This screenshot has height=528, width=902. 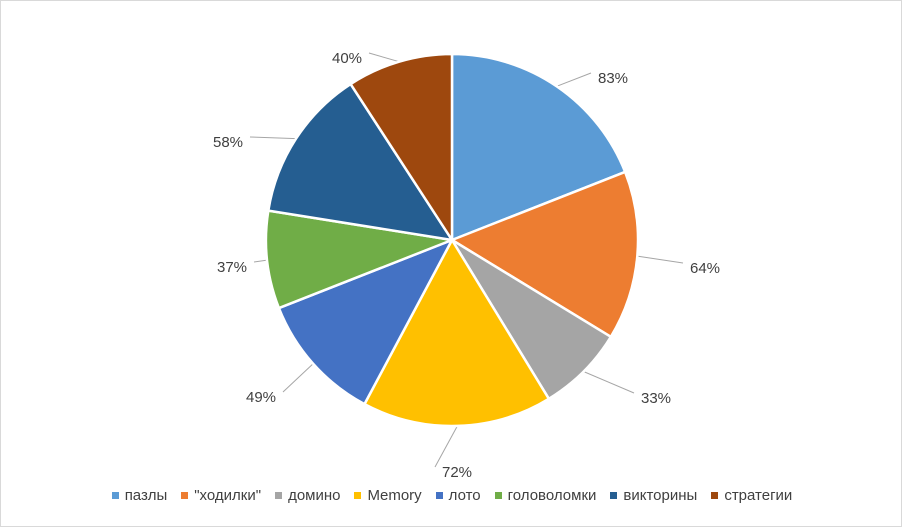 What do you see at coordinates (228, 142) in the screenshot?
I see `data-label-6: 58%` at bounding box center [228, 142].